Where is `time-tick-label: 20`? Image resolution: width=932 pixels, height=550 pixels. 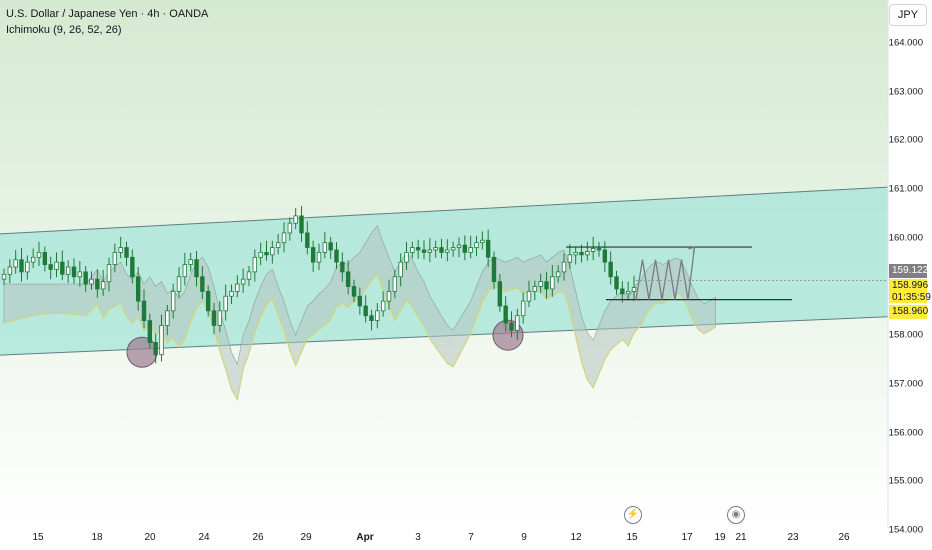 time-tick-label: 20 is located at coordinates (150, 537).